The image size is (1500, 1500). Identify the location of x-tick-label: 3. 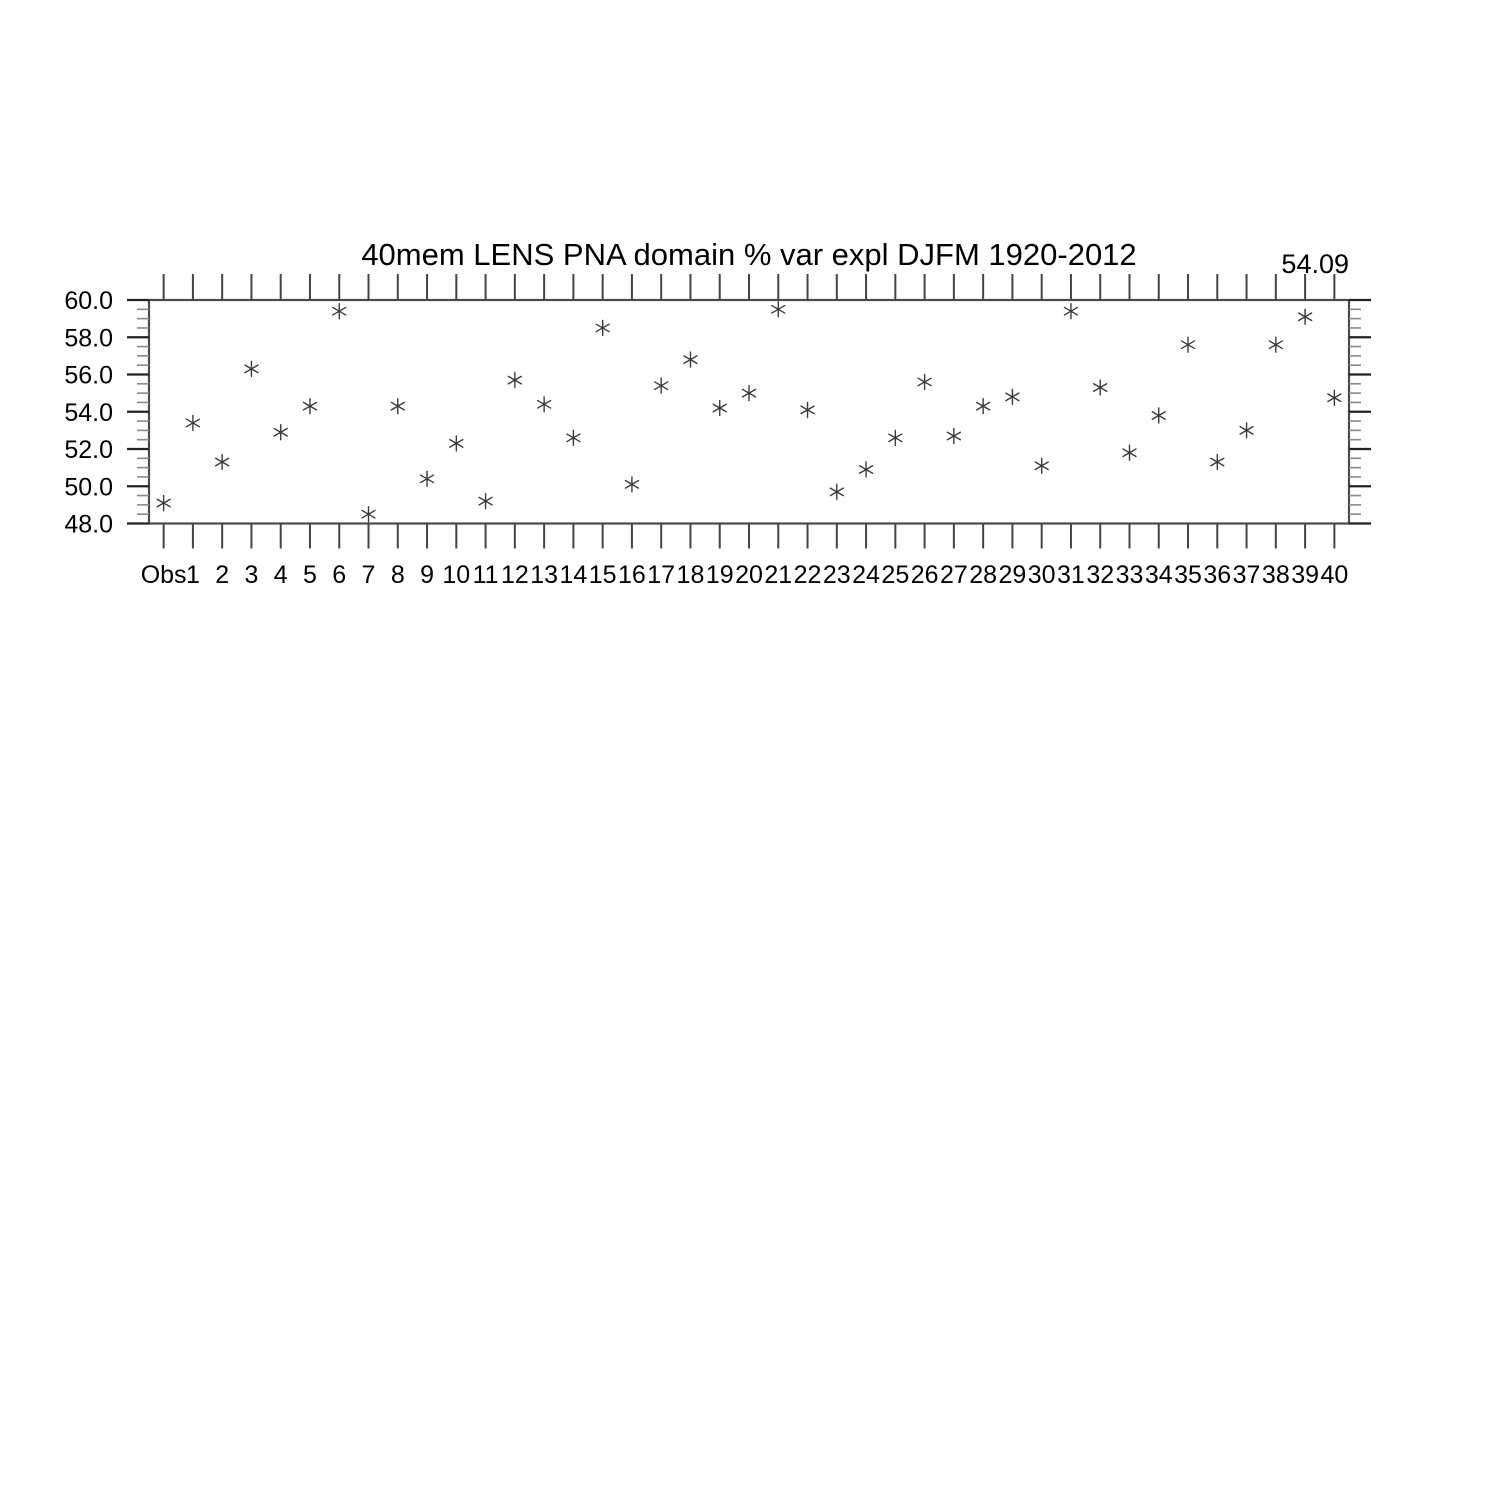
(251, 575).